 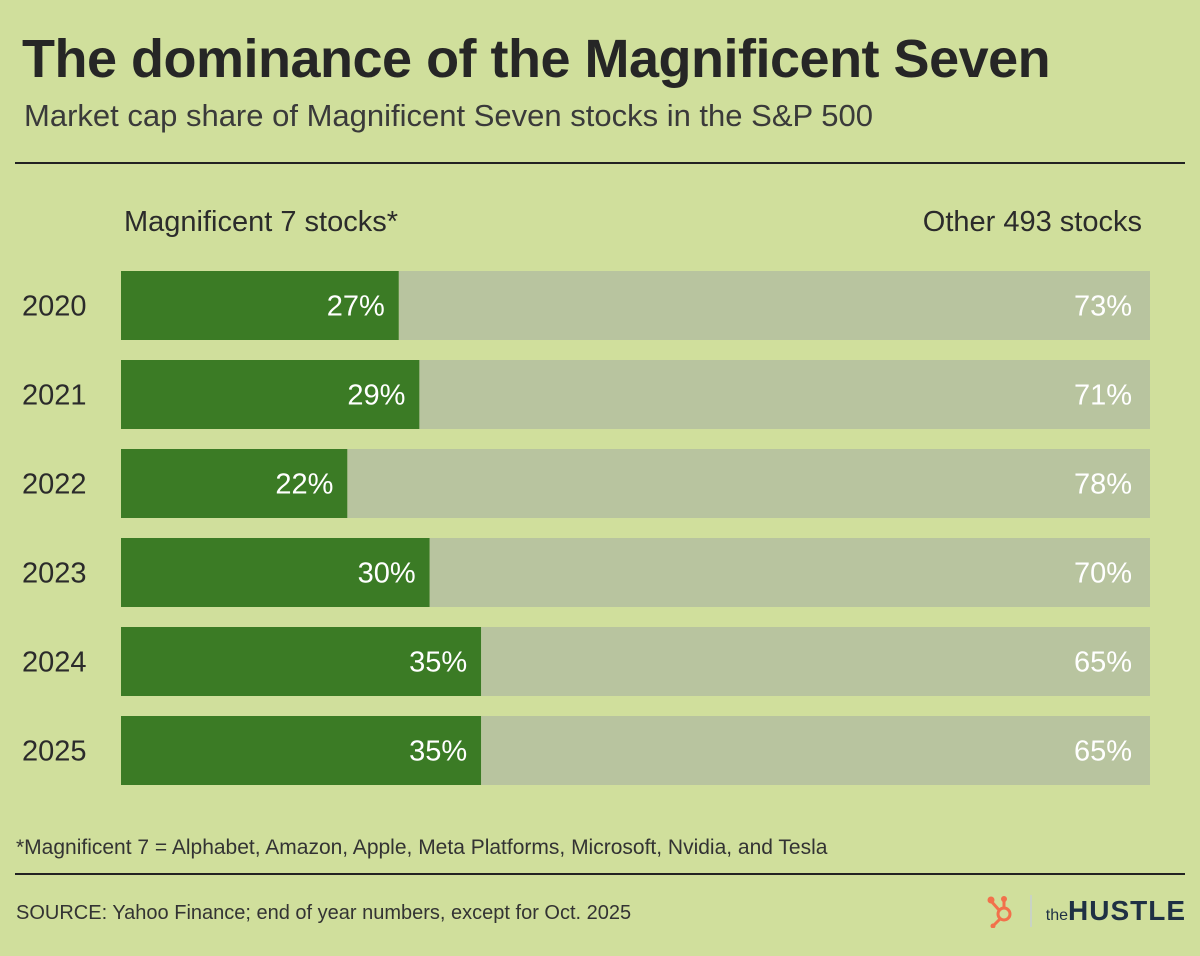 What do you see at coordinates (356, 307) in the screenshot?
I see `data-label-mag7: 27%` at bounding box center [356, 307].